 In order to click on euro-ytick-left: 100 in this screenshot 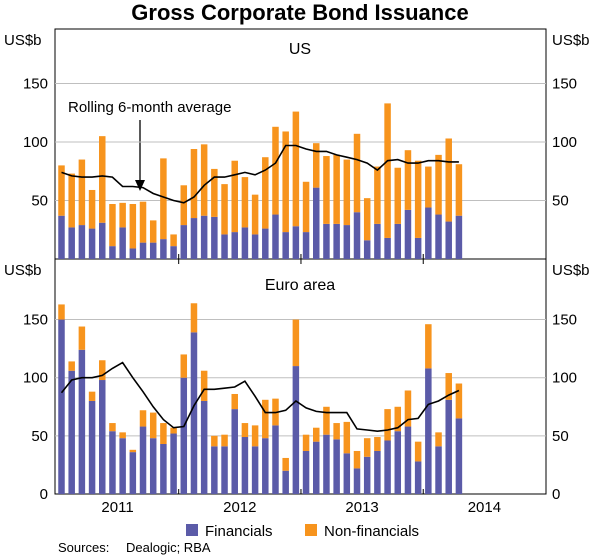, I will do `click(35, 378)`.